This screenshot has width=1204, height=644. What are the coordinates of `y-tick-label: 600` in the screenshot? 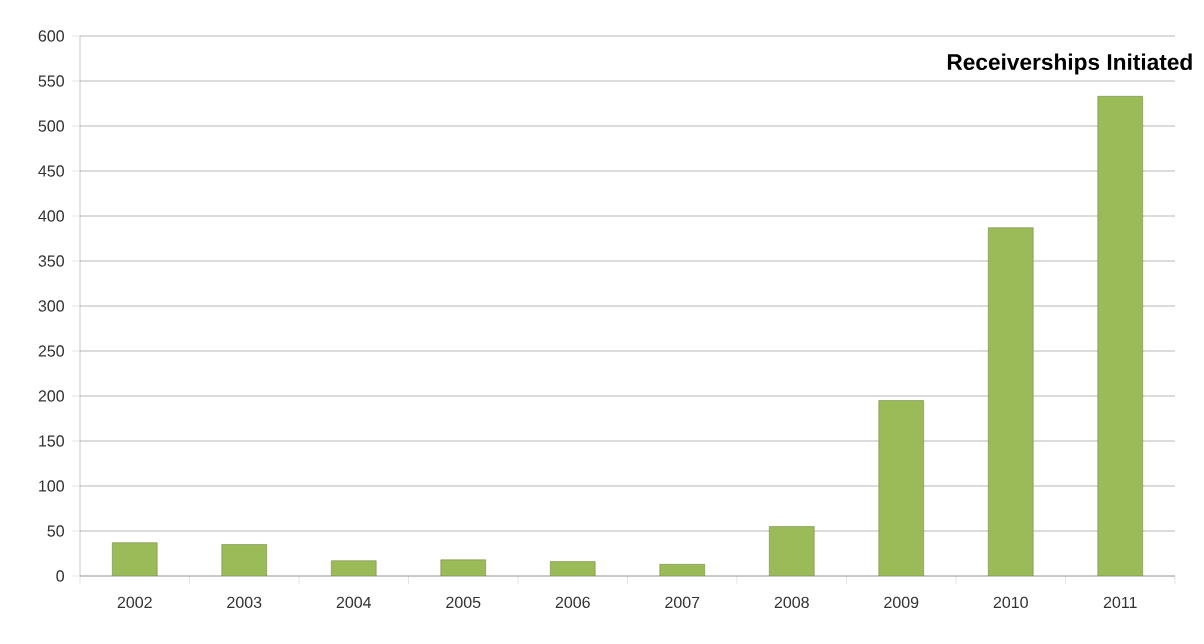 It's located at (51, 36).